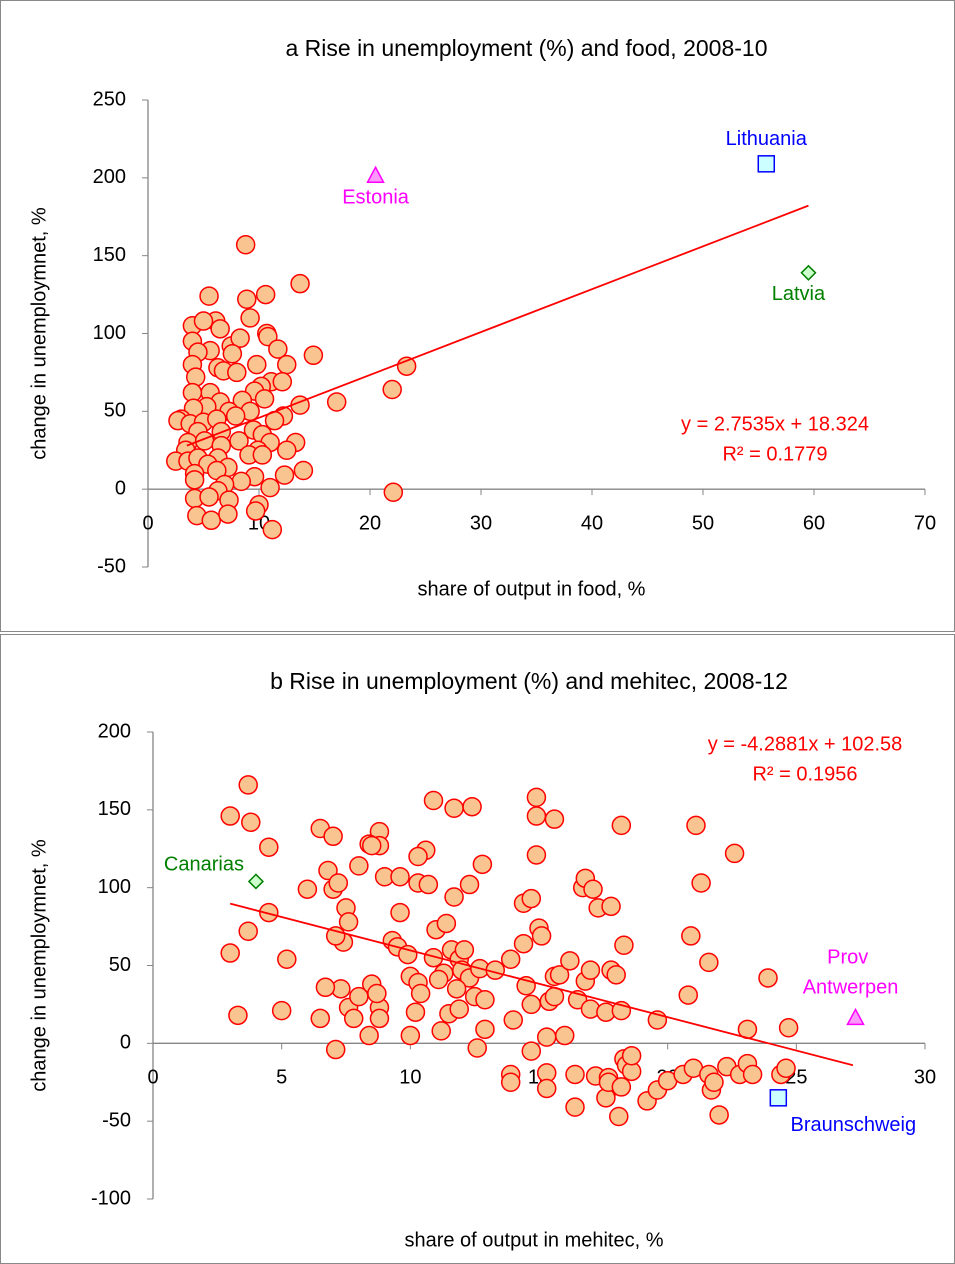 The height and width of the screenshot is (1264, 955). What do you see at coordinates (111, 566) in the screenshot?
I see `y-tick-label: -50` at bounding box center [111, 566].